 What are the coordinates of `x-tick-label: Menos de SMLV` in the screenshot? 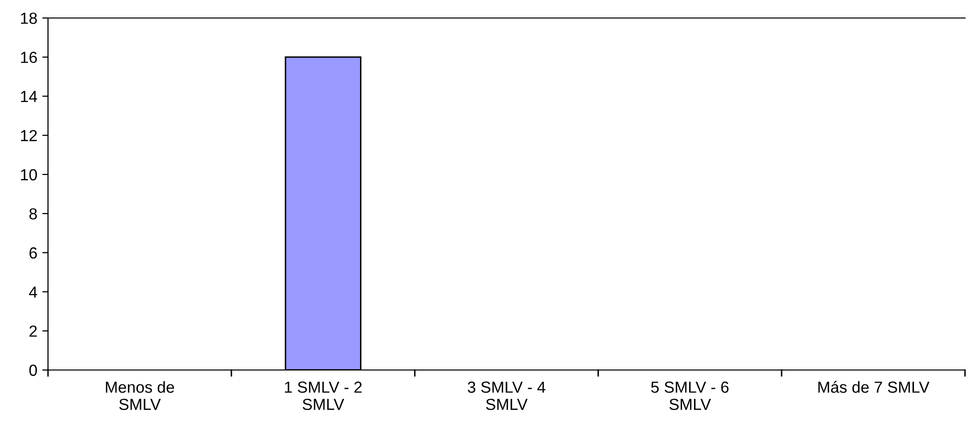 It's located at (140, 395).